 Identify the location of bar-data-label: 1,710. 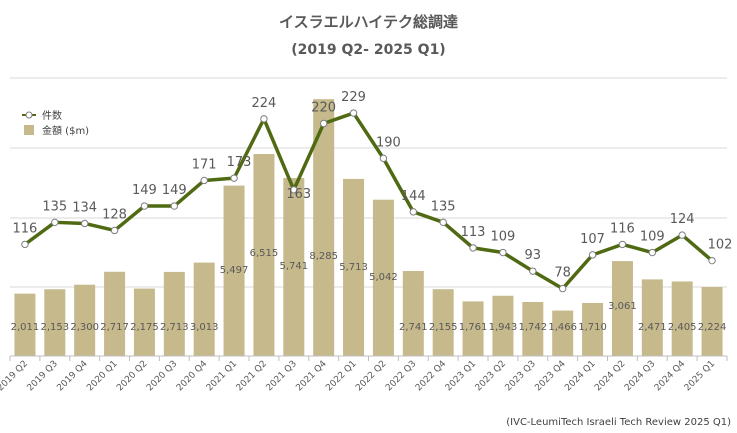
(592, 327).